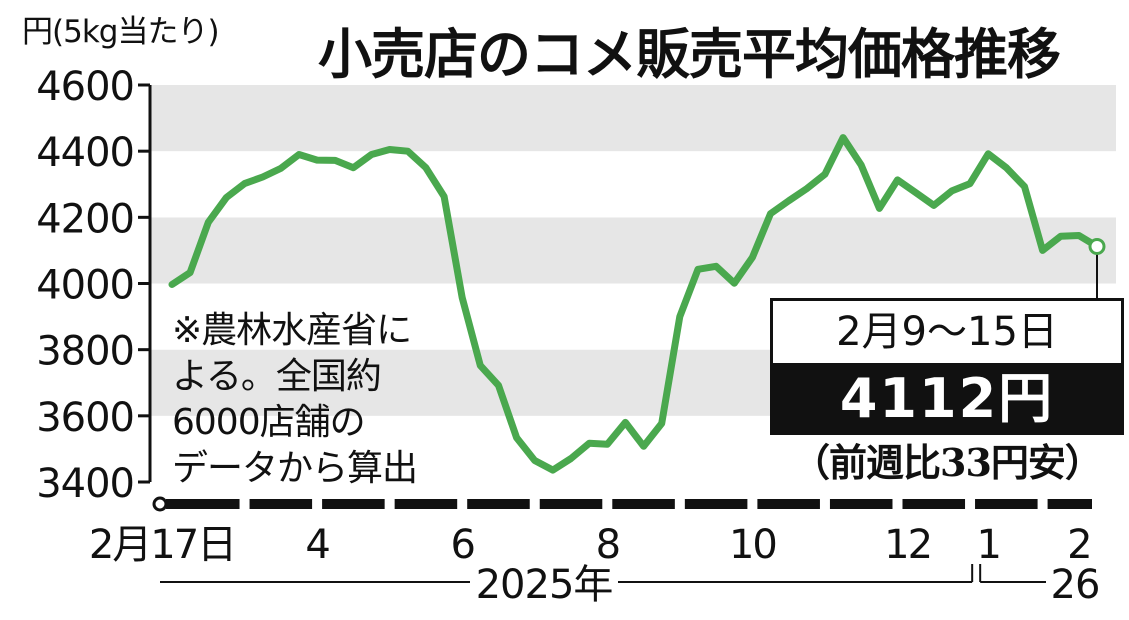 The image size is (1129, 620). I want to click on y-tick-label: 3800, so click(85, 352).